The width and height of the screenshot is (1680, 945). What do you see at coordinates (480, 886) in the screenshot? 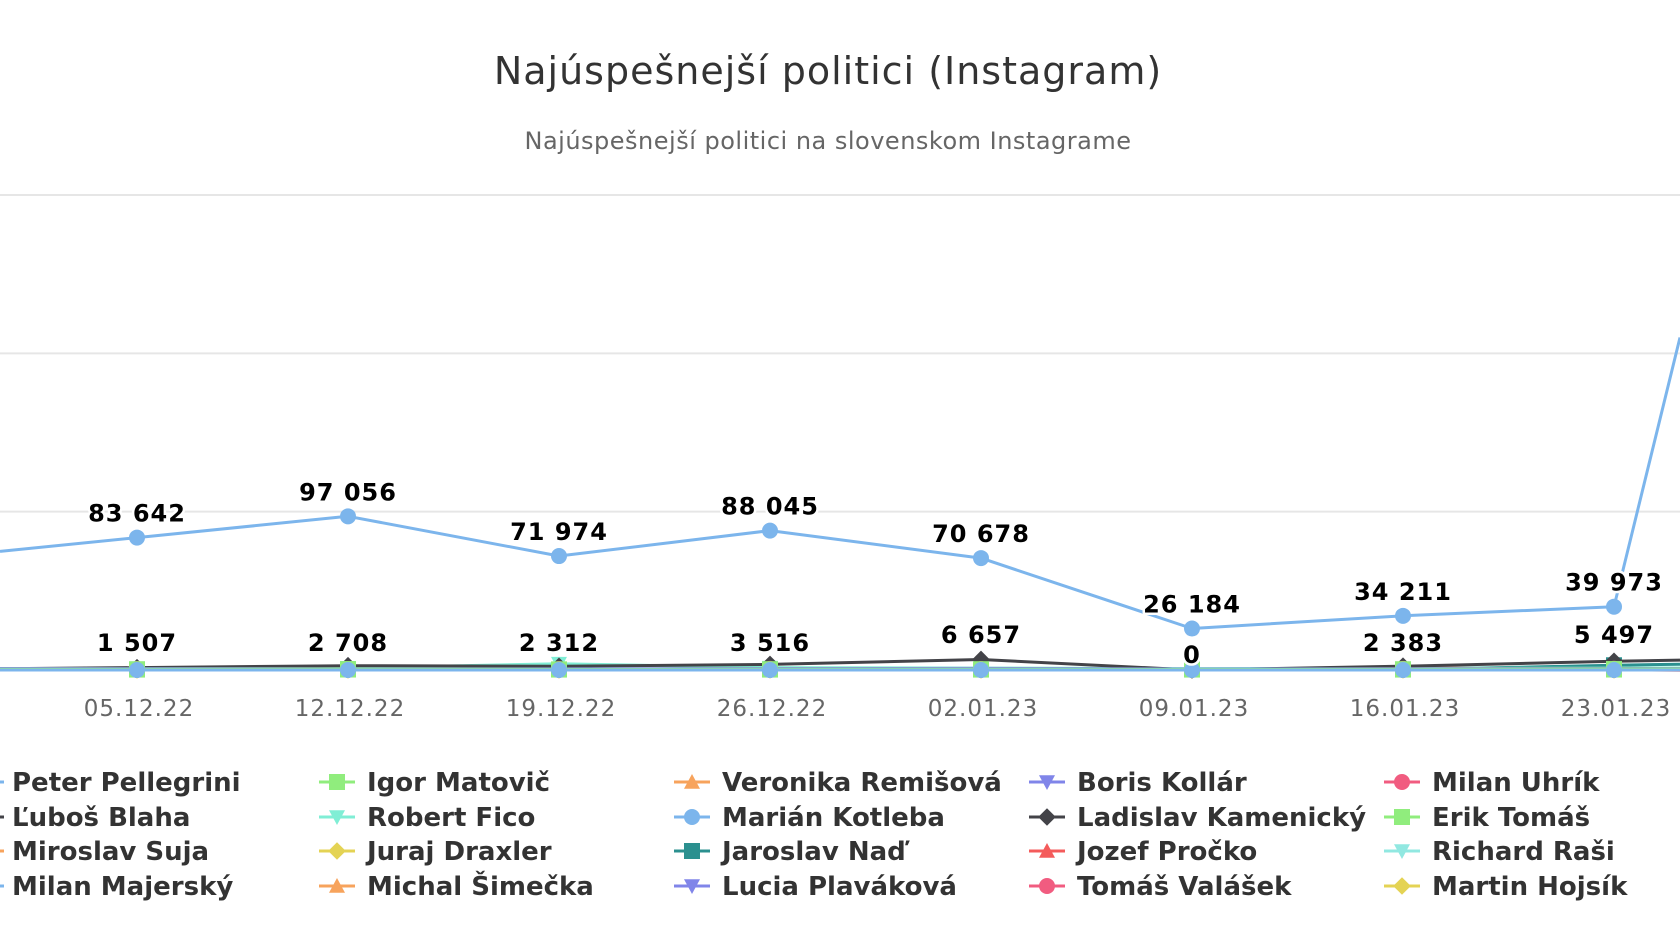
I see `legend-label: Michal Šimečka` at bounding box center [480, 886].